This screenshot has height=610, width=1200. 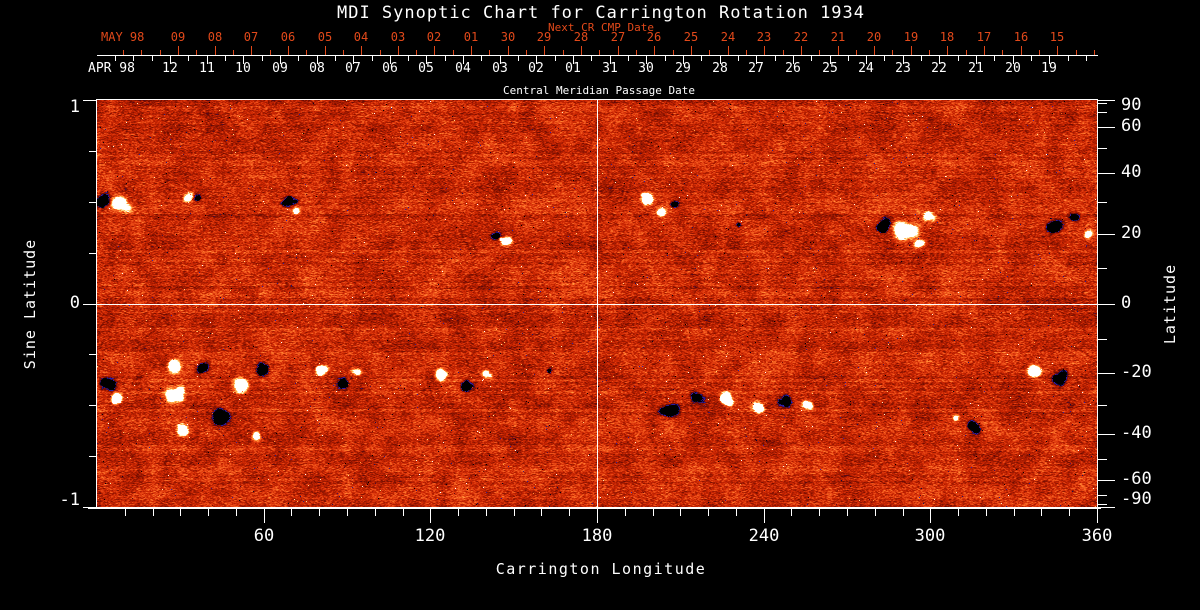 I want to click on lon-tick-label: 300, so click(x=930, y=536).